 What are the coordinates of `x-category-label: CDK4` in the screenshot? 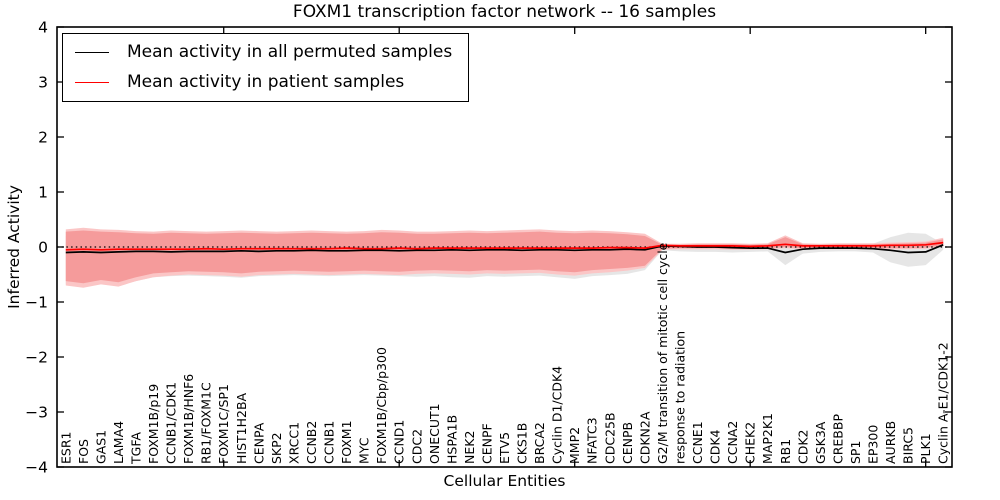 It's located at (715, 446).